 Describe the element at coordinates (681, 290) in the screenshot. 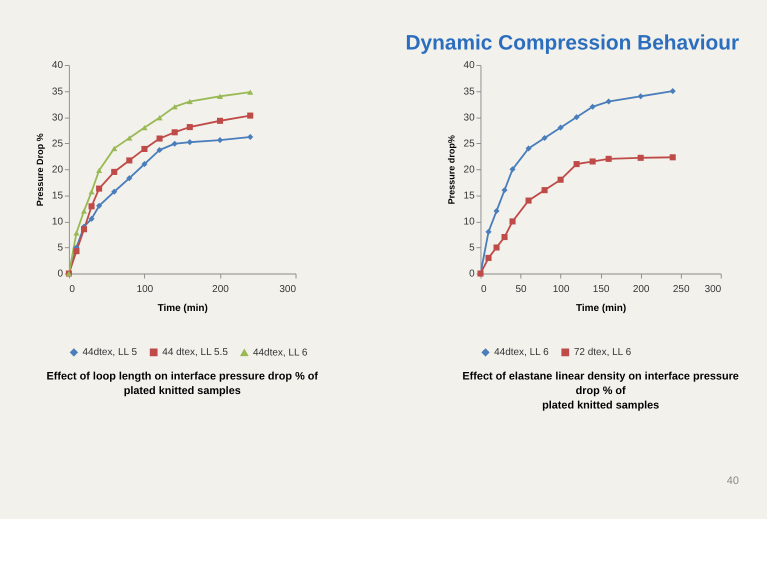

I see `x-tick-label: 250` at that location.